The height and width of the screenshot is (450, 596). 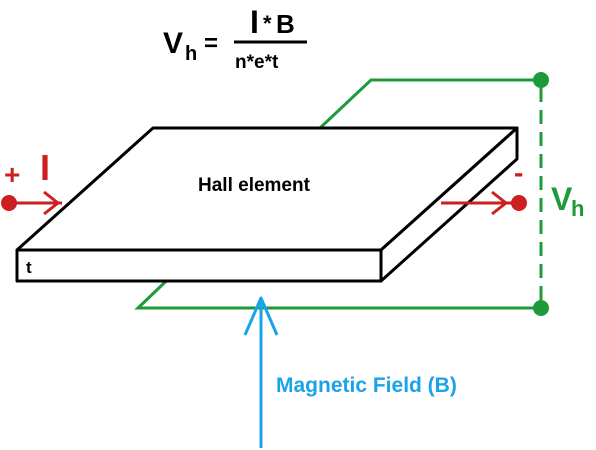 I want to click on current-i-label: I, so click(x=45, y=167).